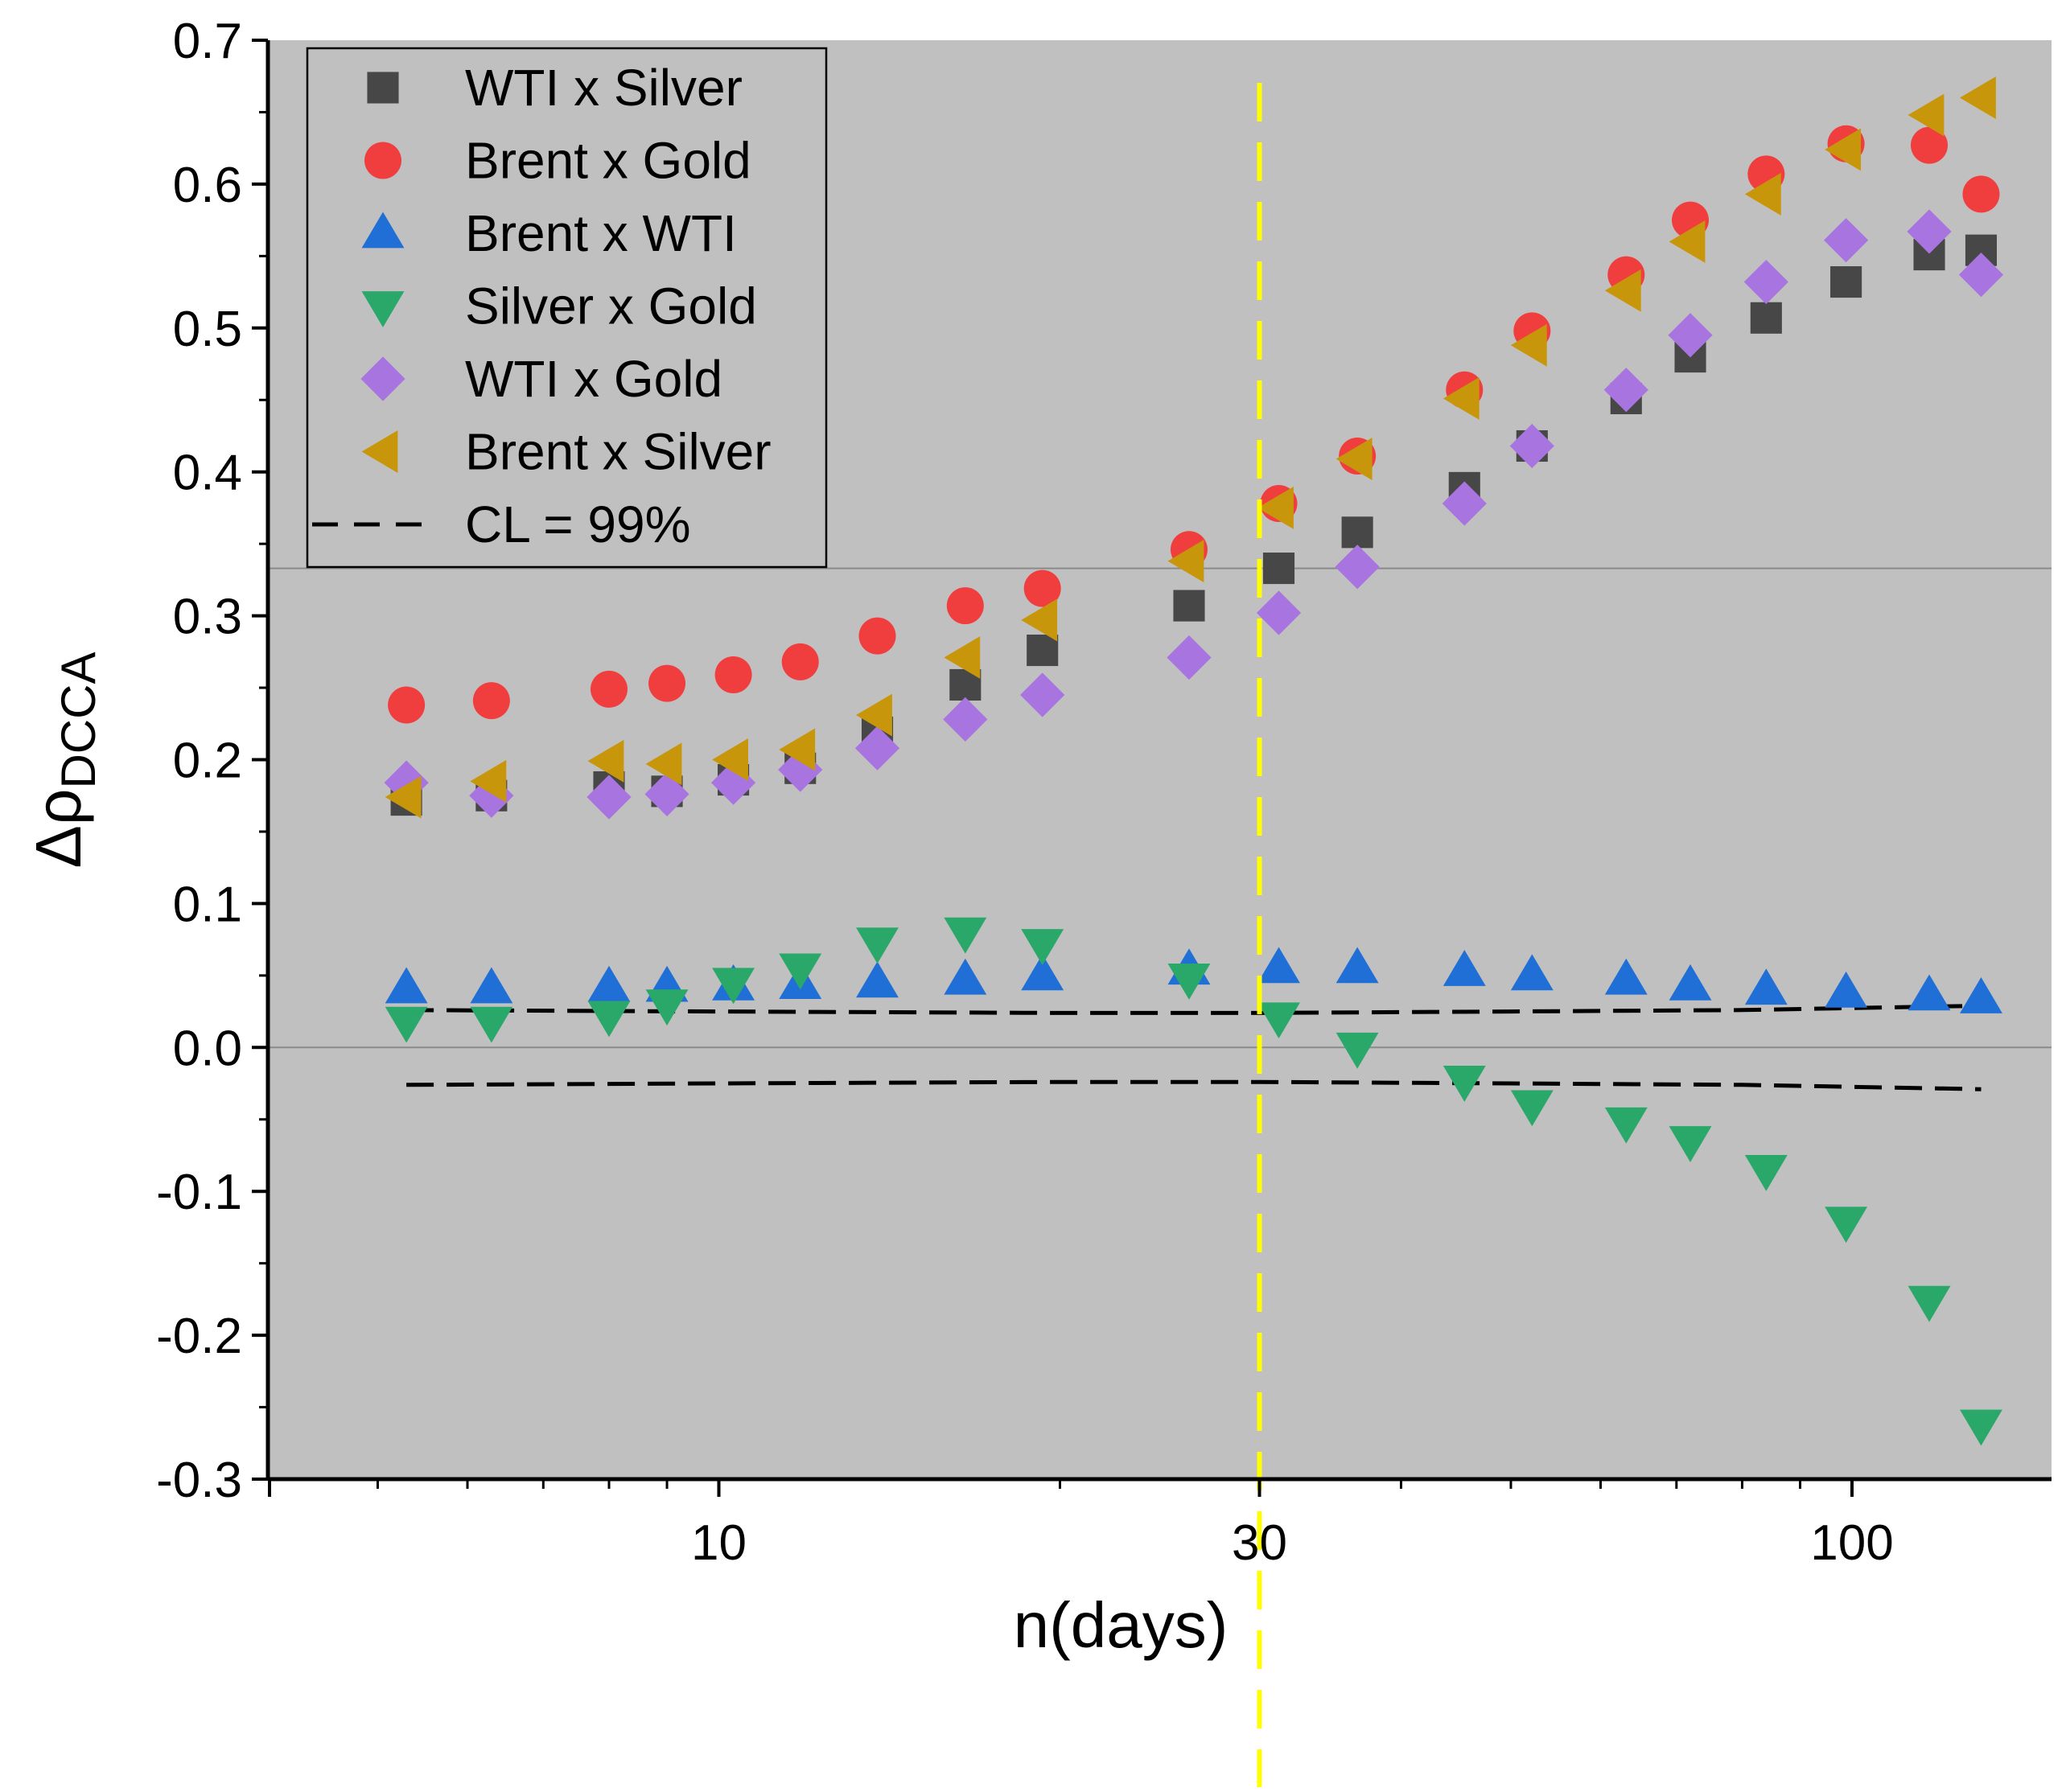  Describe the element at coordinates (1194, 1085) in the screenshot. I see `cl-lower-line` at that location.